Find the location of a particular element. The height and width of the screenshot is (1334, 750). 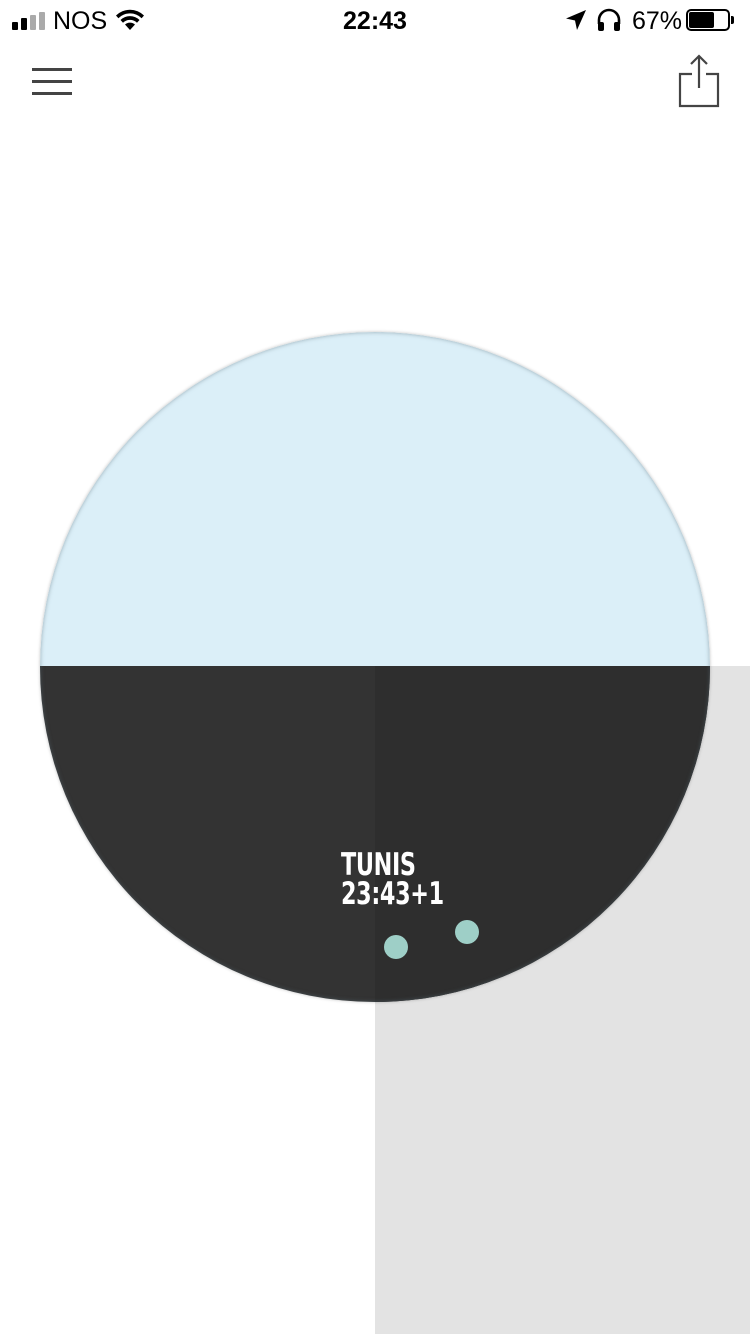

share-icon is located at coordinates (699, 82).